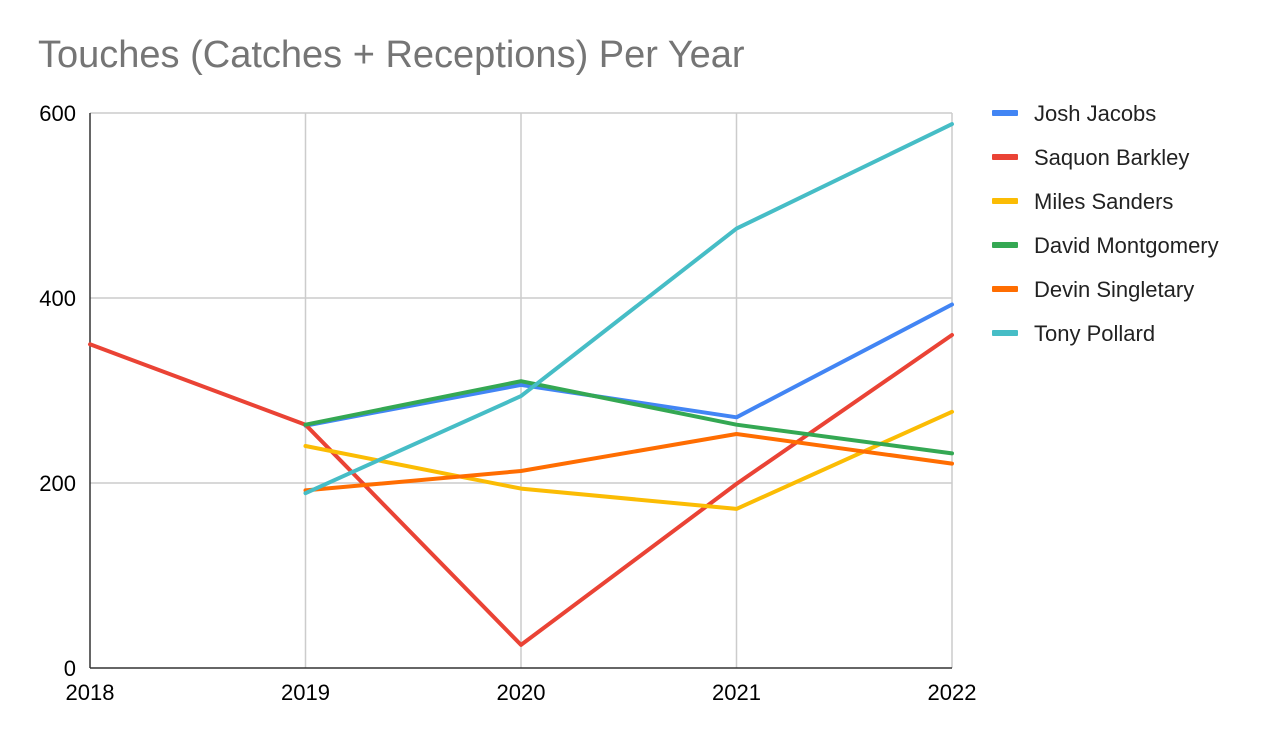 This screenshot has height=742, width=1272. What do you see at coordinates (70, 668) in the screenshot?
I see `y-tick-label: 0` at bounding box center [70, 668].